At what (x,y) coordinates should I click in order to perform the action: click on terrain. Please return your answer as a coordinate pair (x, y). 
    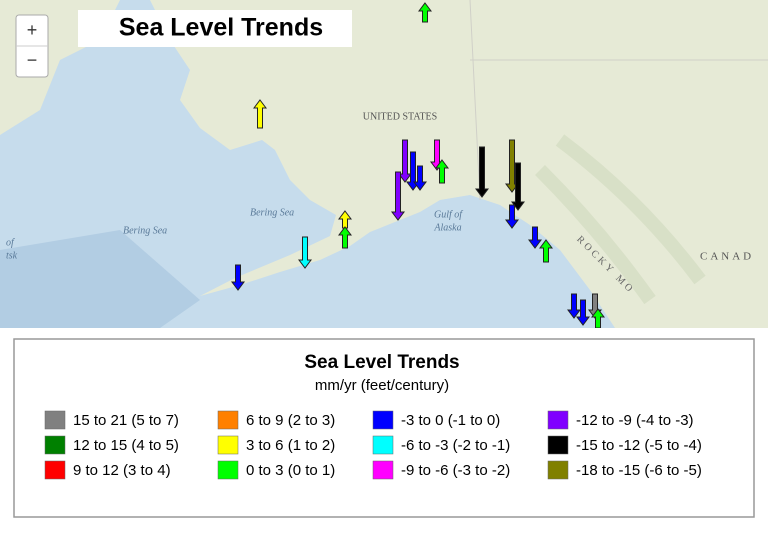
    Looking at the image, I should click on (620, 219).